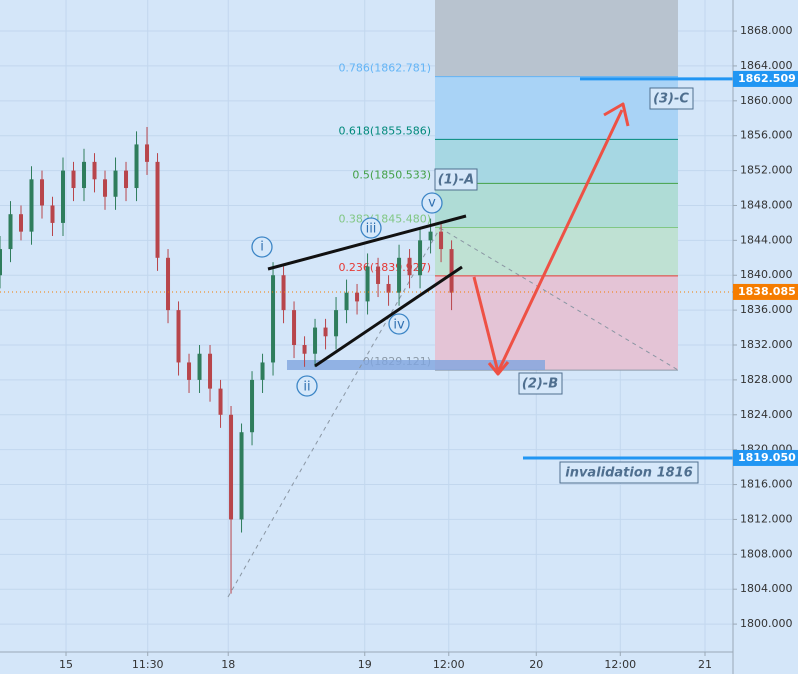  I want to click on wave-label: i, so click(262, 247).